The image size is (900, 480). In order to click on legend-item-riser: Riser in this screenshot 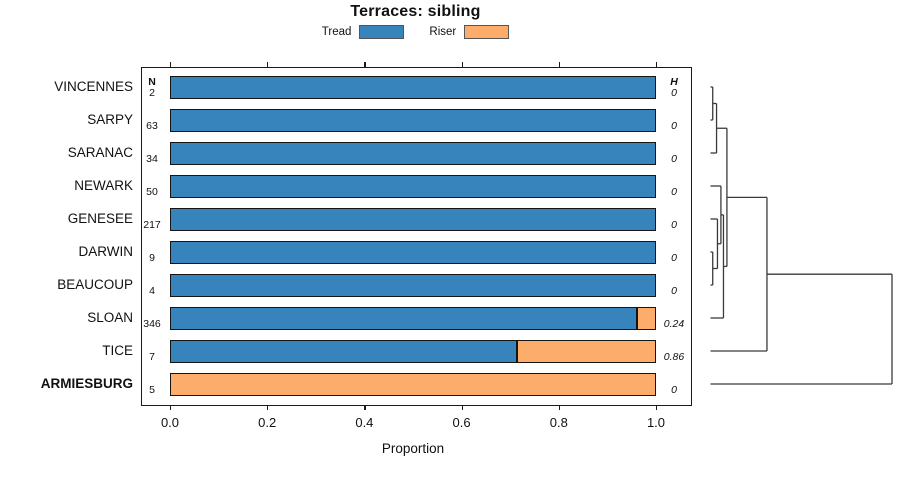, I will do `click(469, 32)`.